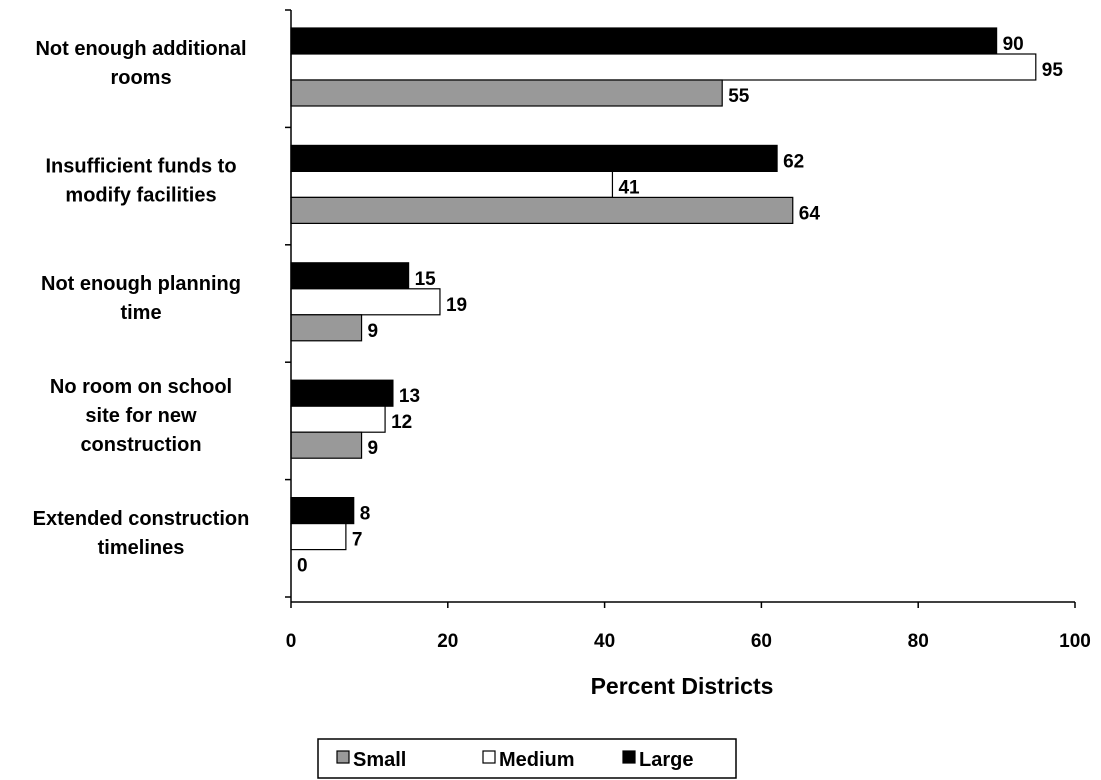 The width and height of the screenshot is (1101, 780). I want to click on data-label: 62, so click(793, 161).